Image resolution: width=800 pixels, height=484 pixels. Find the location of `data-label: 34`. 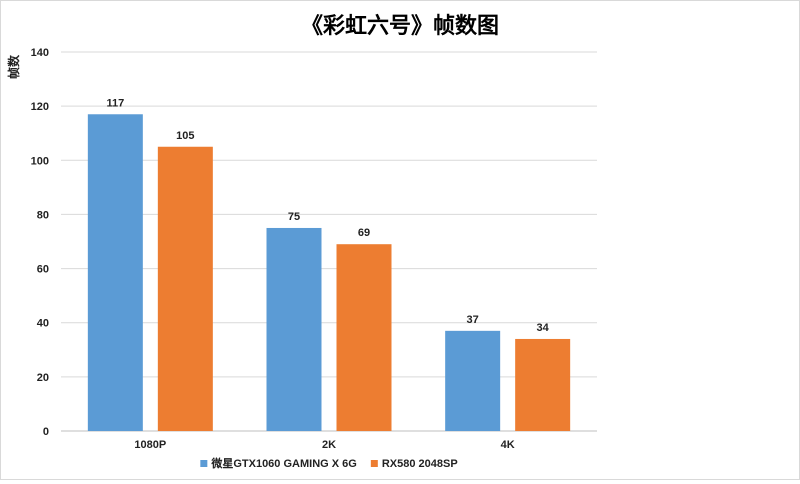

data-label: 34 is located at coordinates (543, 328).